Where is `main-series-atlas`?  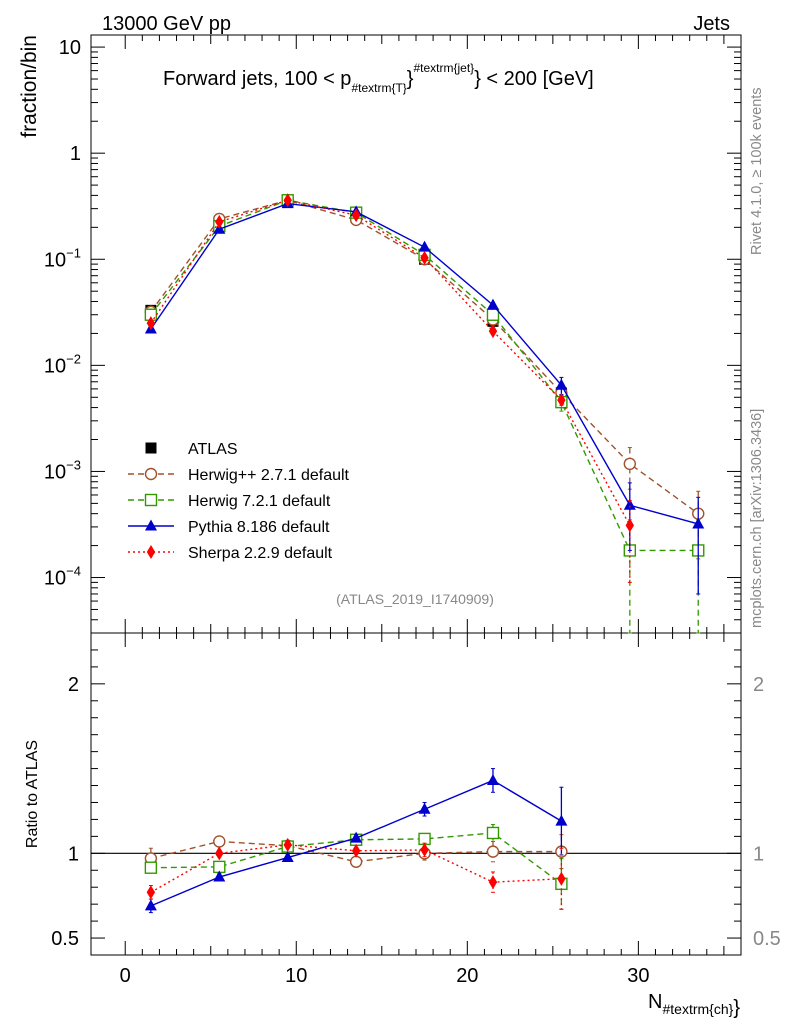
main-series-atlas is located at coordinates (356, 297).